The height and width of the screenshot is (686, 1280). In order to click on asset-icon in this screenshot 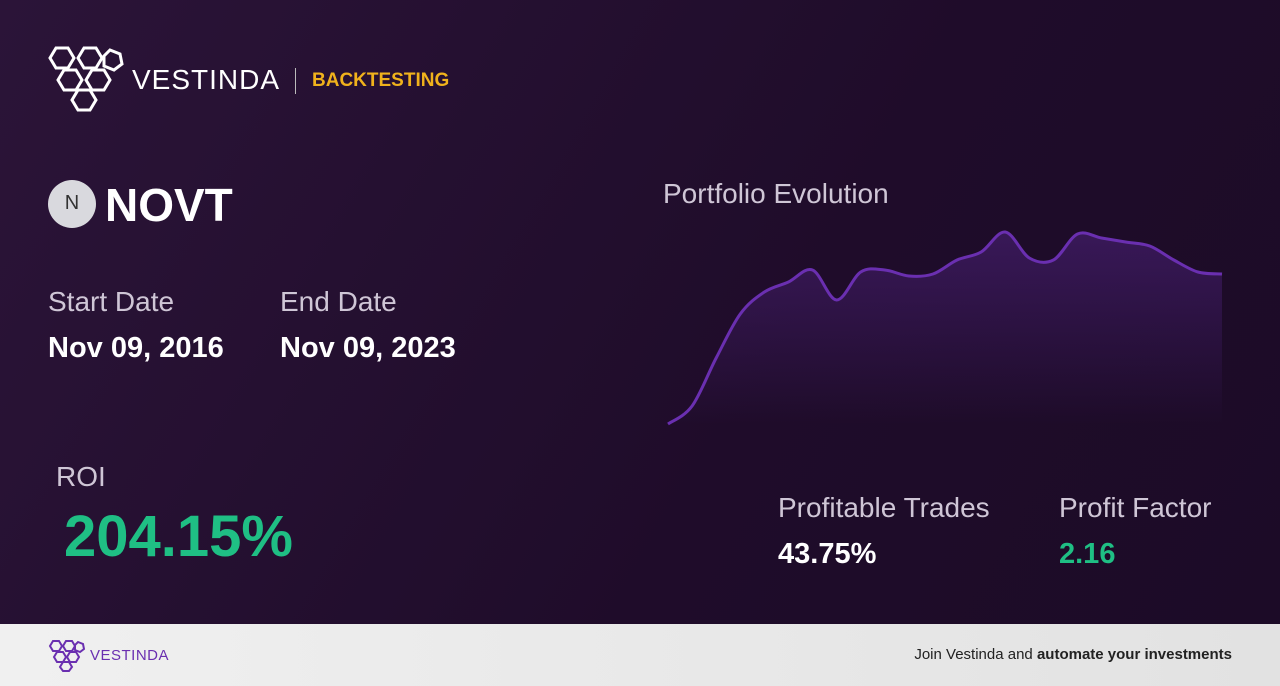, I will do `click(72, 204)`.